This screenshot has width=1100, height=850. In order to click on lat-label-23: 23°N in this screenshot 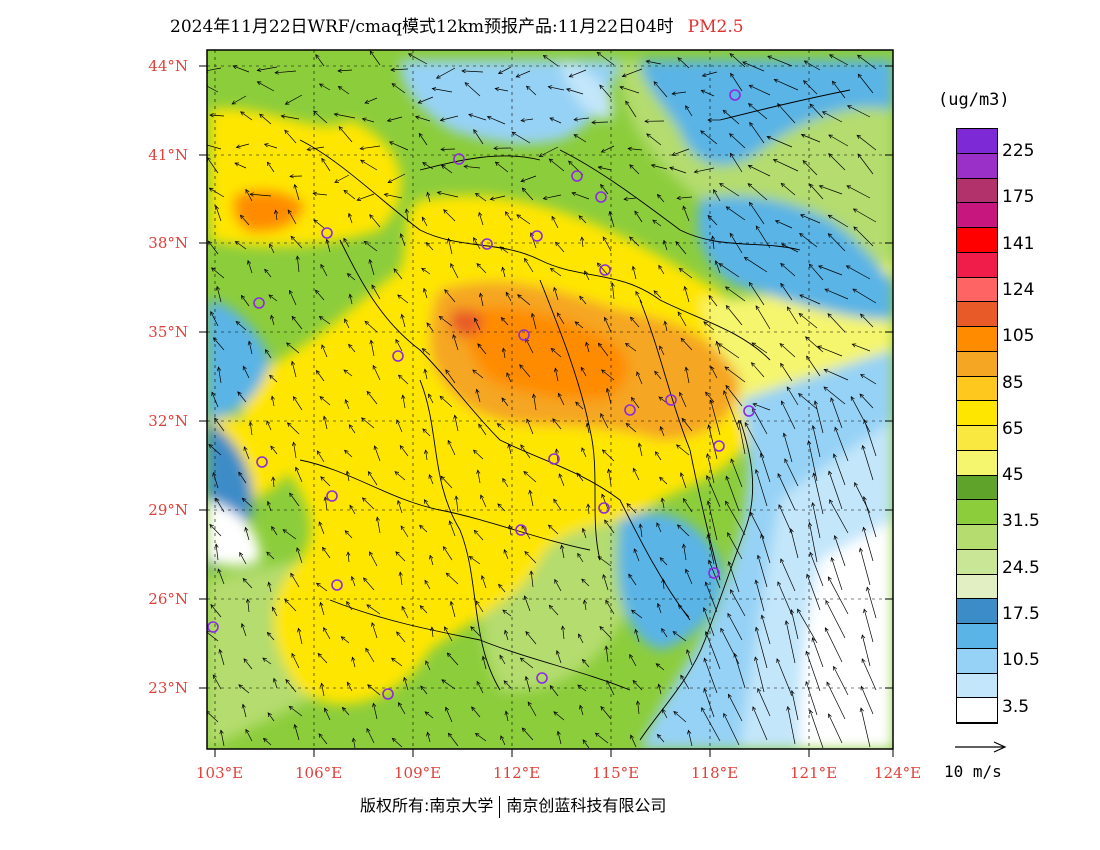, I will do `click(168, 688)`.